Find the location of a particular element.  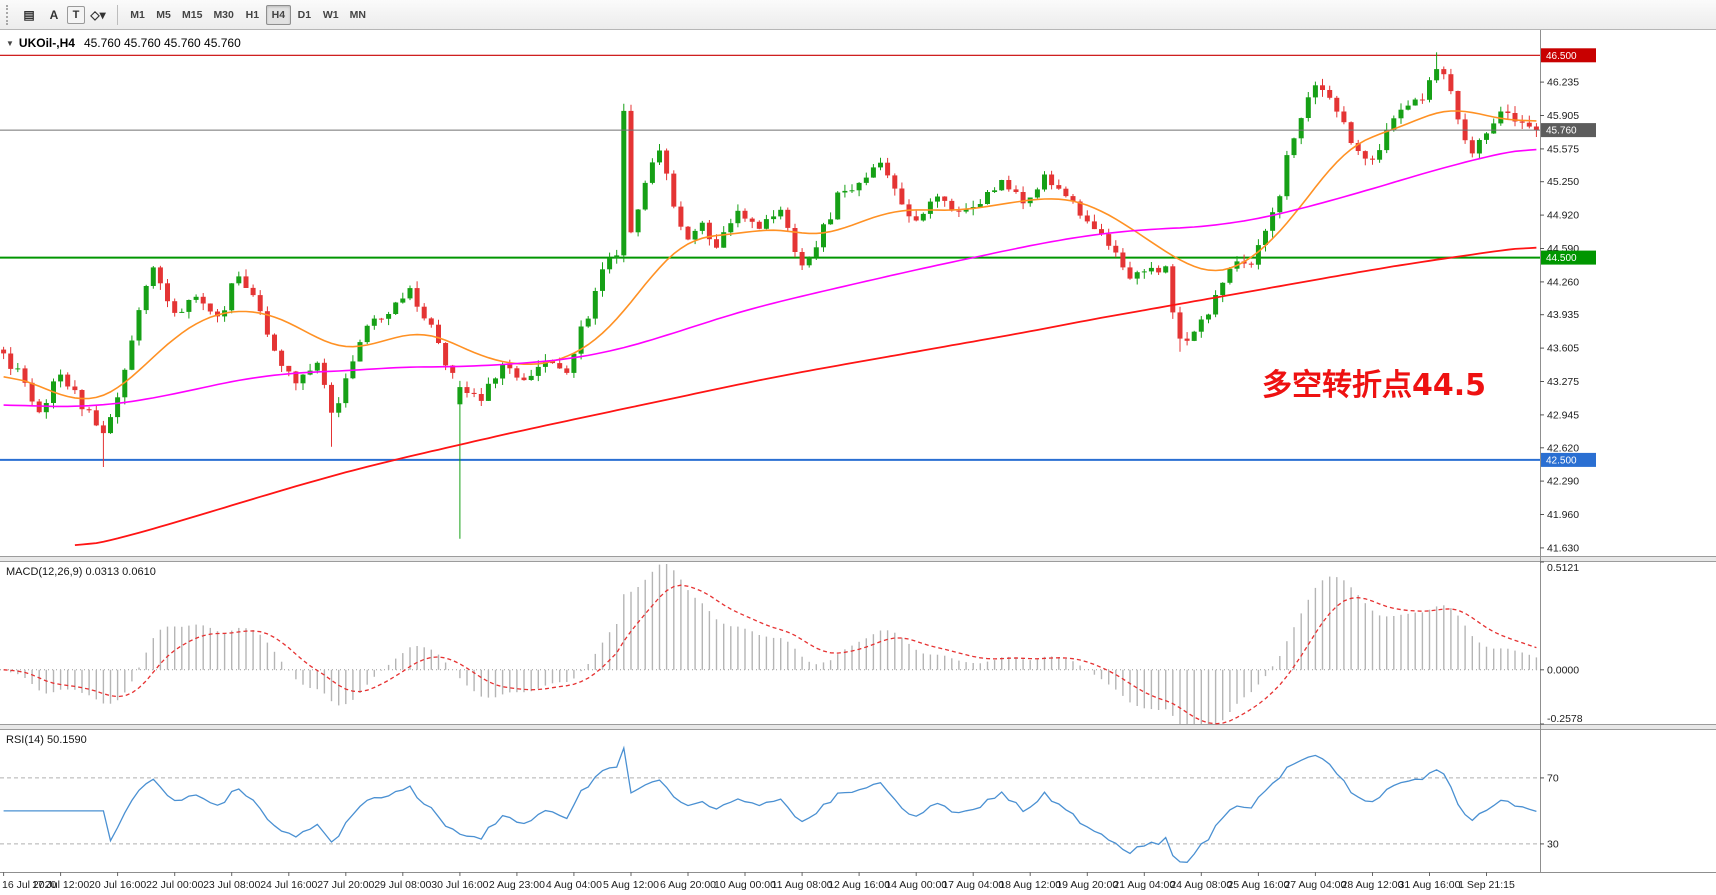

price-badge-46.500 is located at coordinates (1568, 55).